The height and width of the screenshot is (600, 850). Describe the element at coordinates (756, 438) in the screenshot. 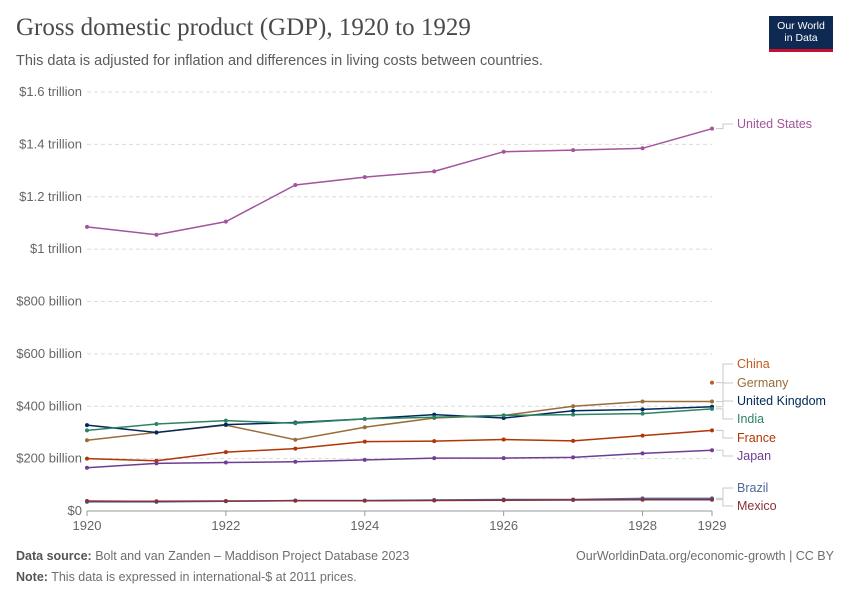

I see `series-label: France` at that location.